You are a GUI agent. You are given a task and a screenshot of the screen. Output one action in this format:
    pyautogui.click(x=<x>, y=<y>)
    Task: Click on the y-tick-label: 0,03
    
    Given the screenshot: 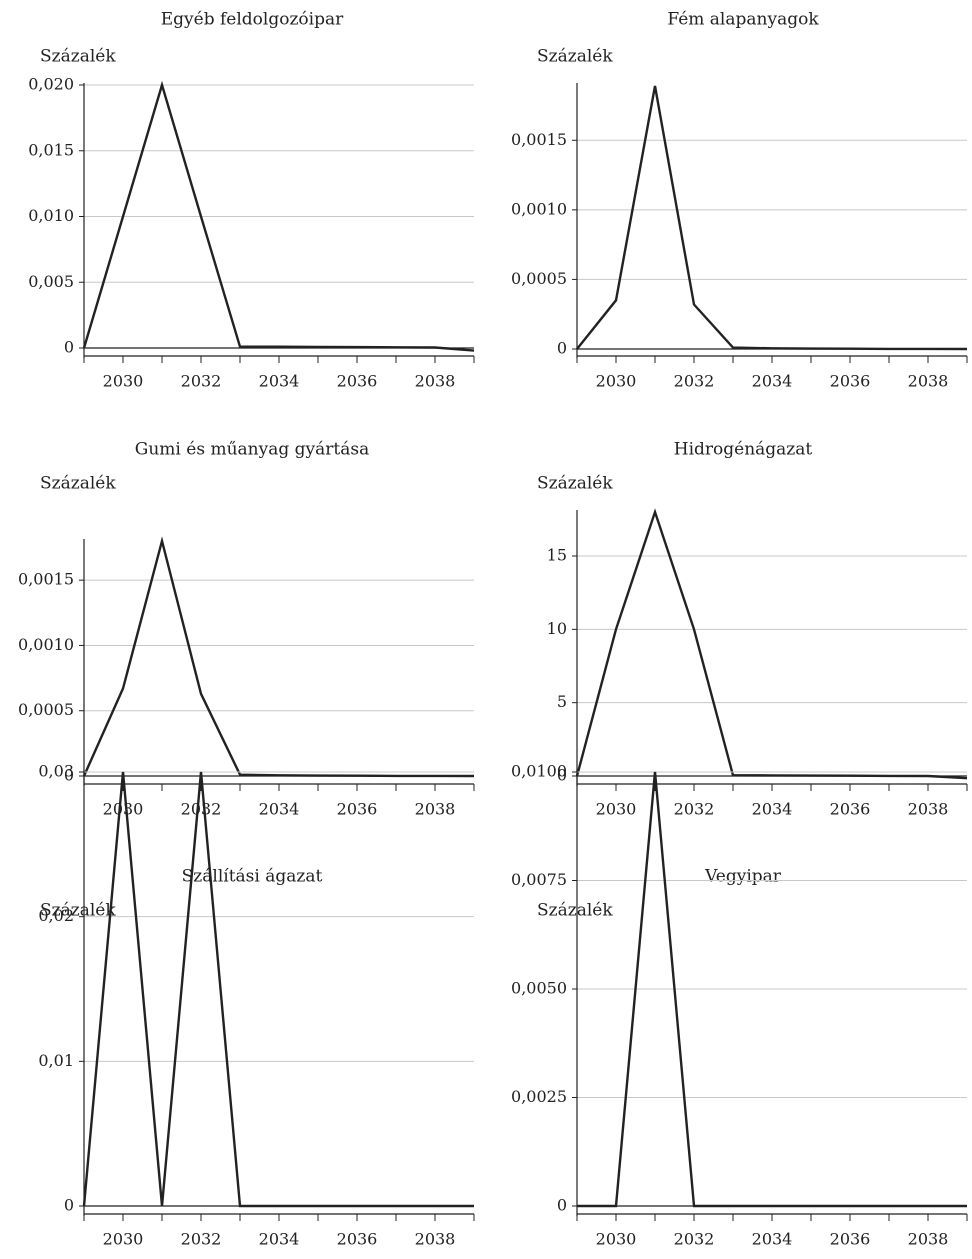 What is the action you would take?
    pyautogui.click(x=56, y=771)
    